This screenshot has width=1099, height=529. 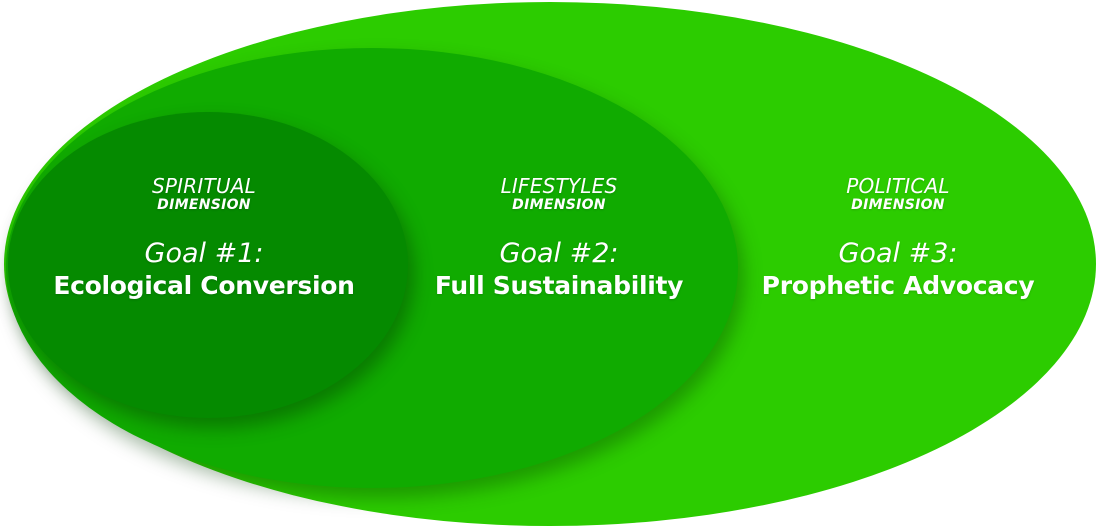 I want to click on dimension-name: SPIRITUAL, so click(x=204, y=186).